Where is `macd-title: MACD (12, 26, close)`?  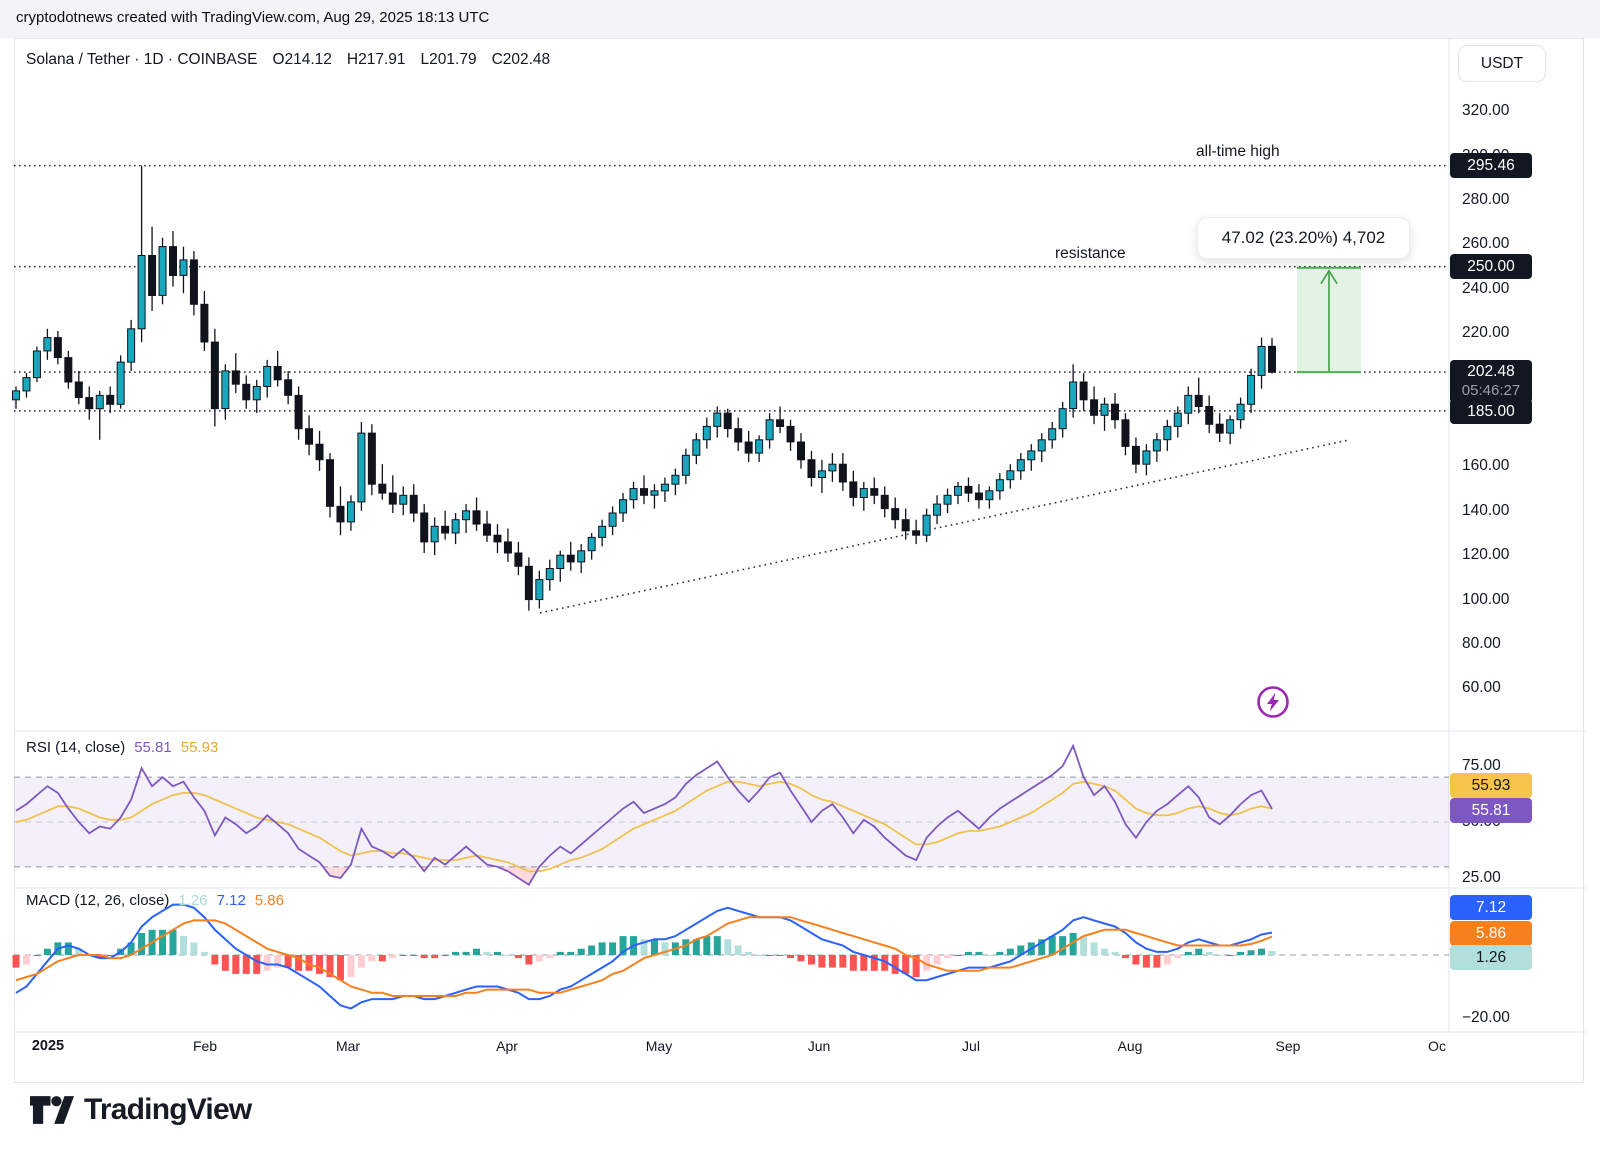
macd-title: MACD (12, 26, close) is located at coordinates (98, 900).